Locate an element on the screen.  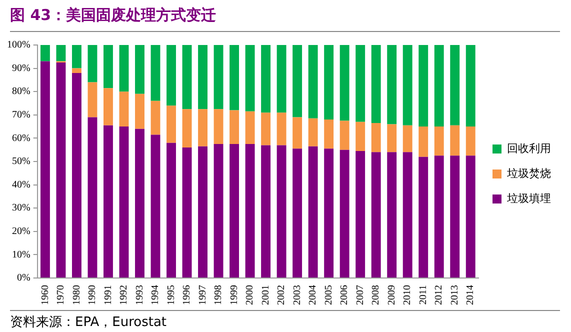
x-tick-label: 2006 is located at coordinates (344, 295).